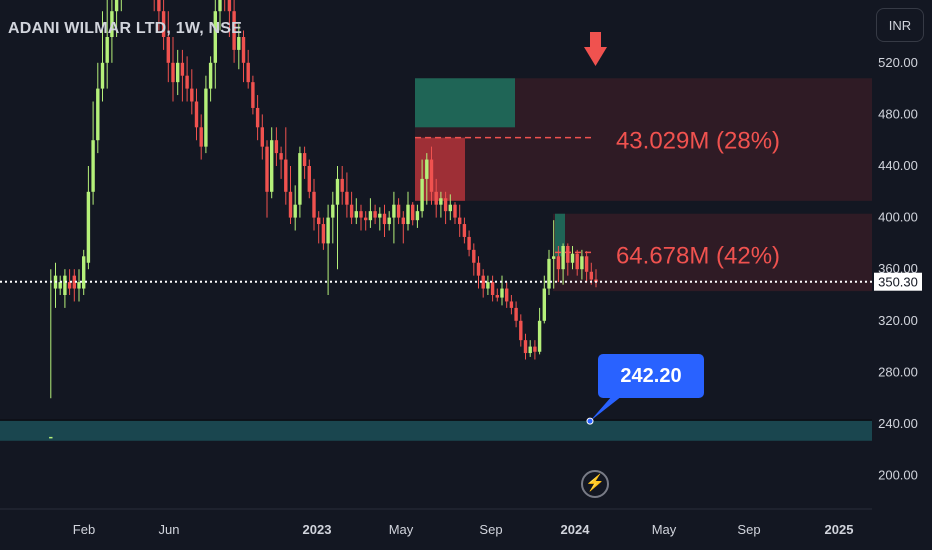  I want to click on lightning-bolt-icon: ⚡, so click(595, 484).